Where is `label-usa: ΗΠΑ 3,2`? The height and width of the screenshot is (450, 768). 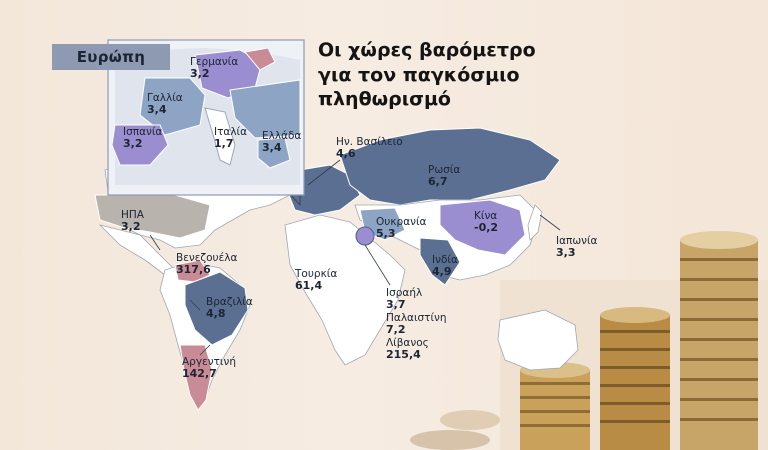 label-usa: ΗΠΑ 3,2 is located at coordinates (132, 221).